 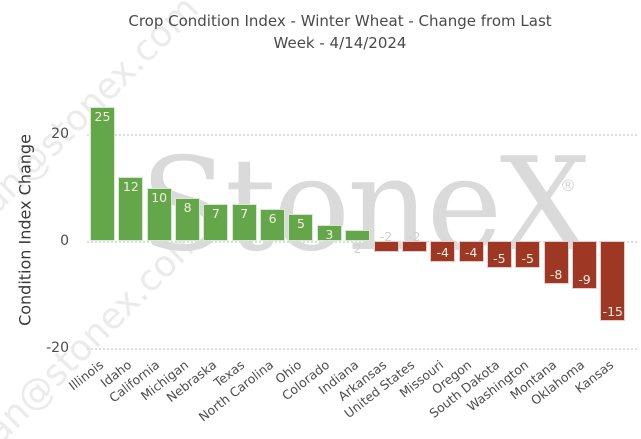 I want to click on bar-indiana, so click(x=358, y=235).